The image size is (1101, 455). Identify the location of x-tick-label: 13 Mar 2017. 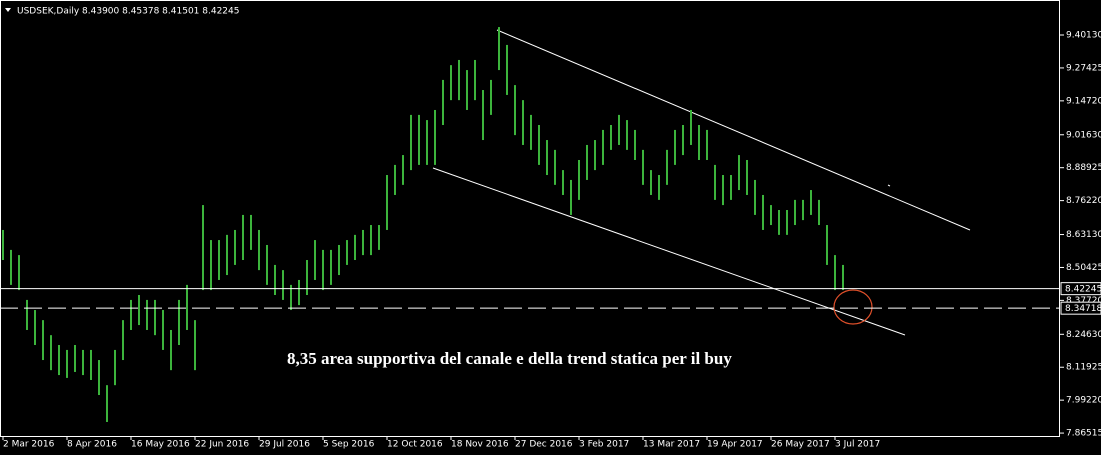
(671, 445).